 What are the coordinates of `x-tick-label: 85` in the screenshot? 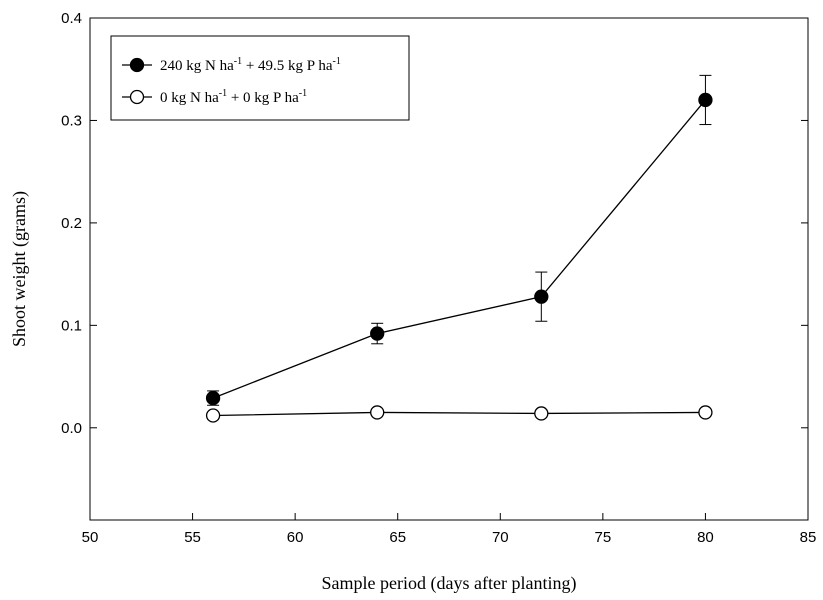 It's located at (808, 537).